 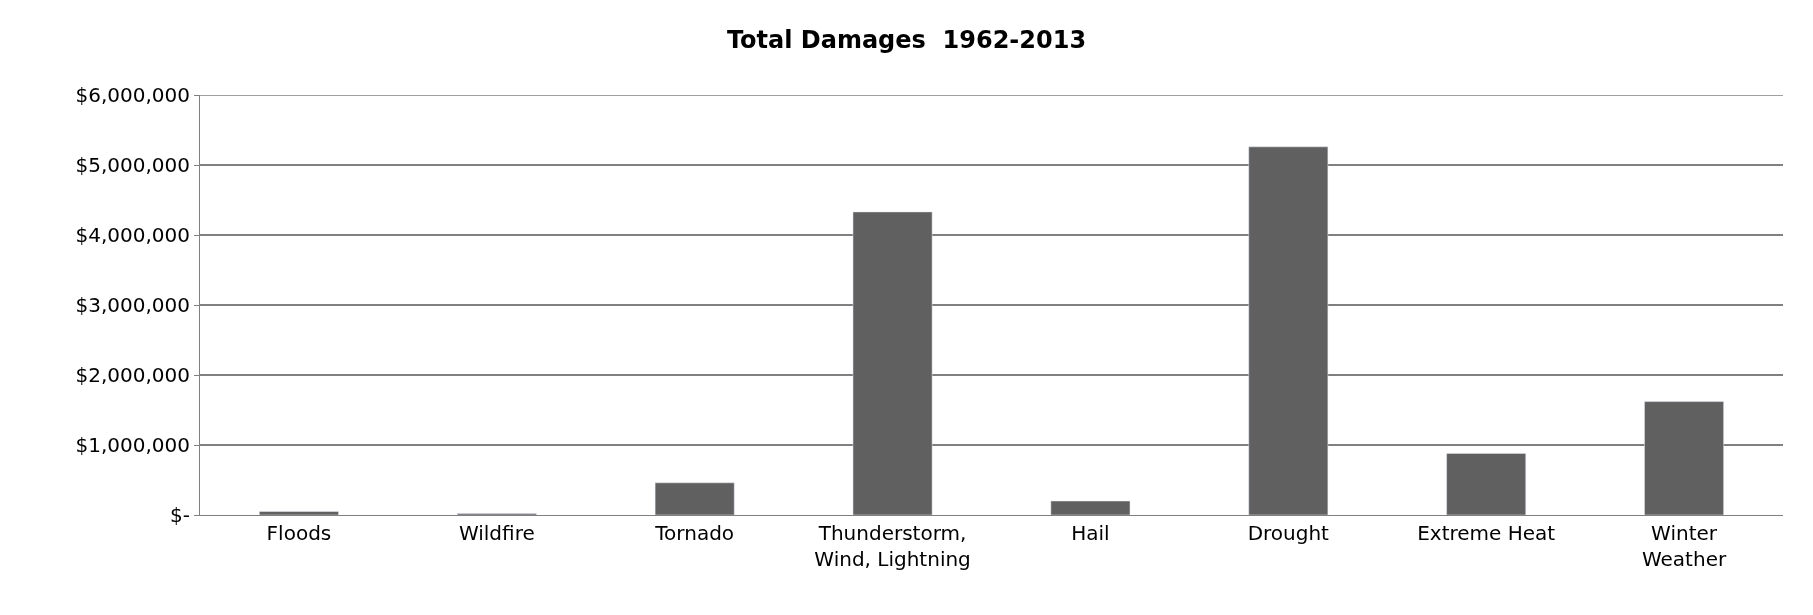 What do you see at coordinates (180, 515) in the screenshot?
I see `y-tick-label: $-` at bounding box center [180, 515].